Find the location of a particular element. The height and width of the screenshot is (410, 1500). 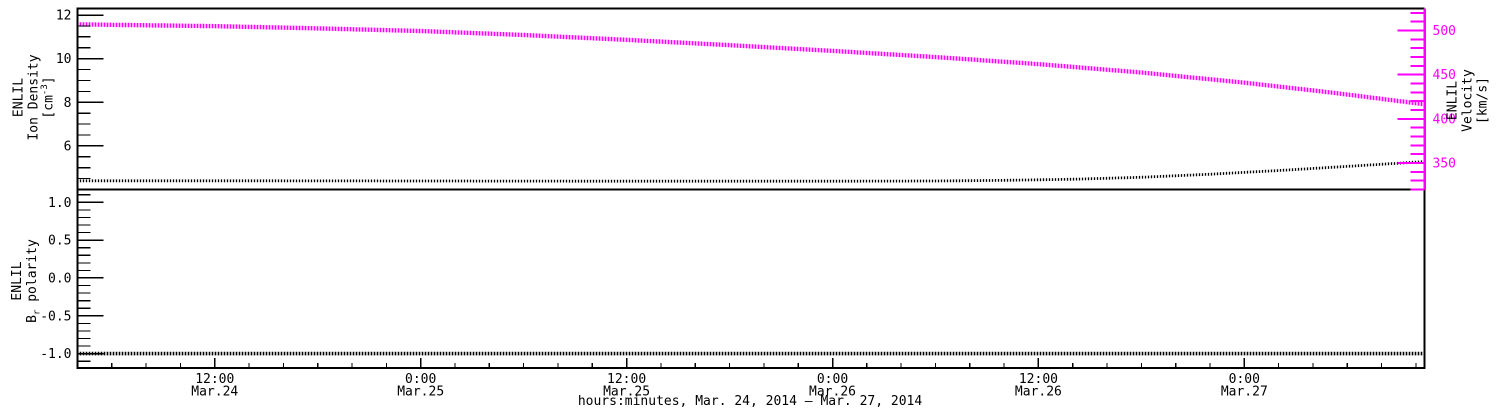

density-axis-unit: [cm-3] is located at coordinates (48, 97).